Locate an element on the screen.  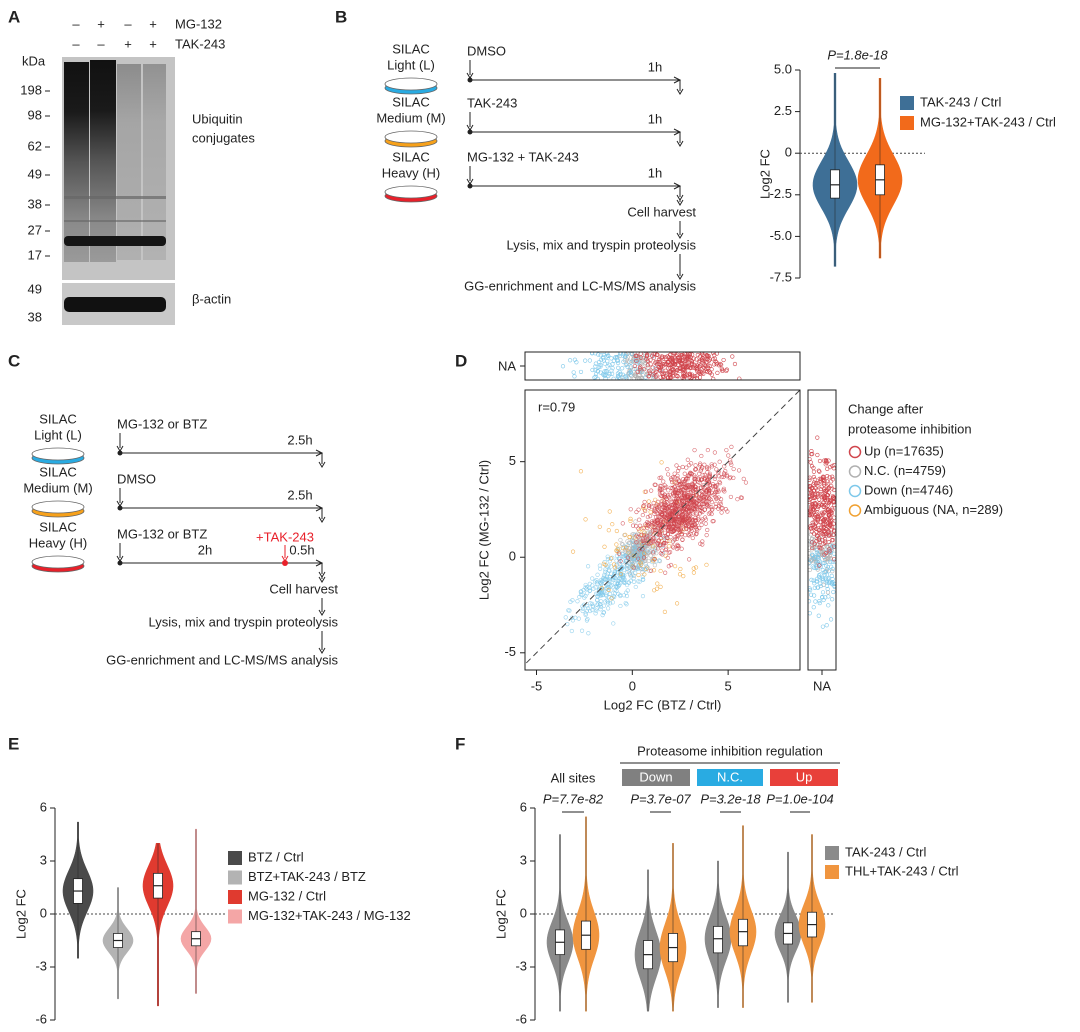
dish-label: SILAC is located at coordinates (58, 526).